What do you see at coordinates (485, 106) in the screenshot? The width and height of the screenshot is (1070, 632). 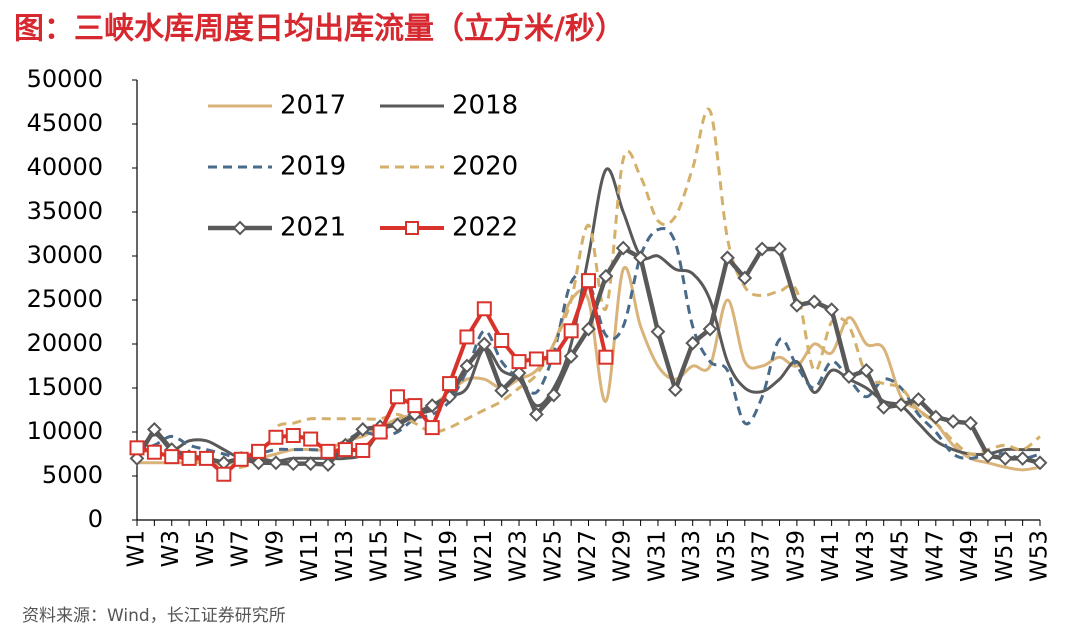 I see `legend-label: 2018` at bounding box center [485, 106].